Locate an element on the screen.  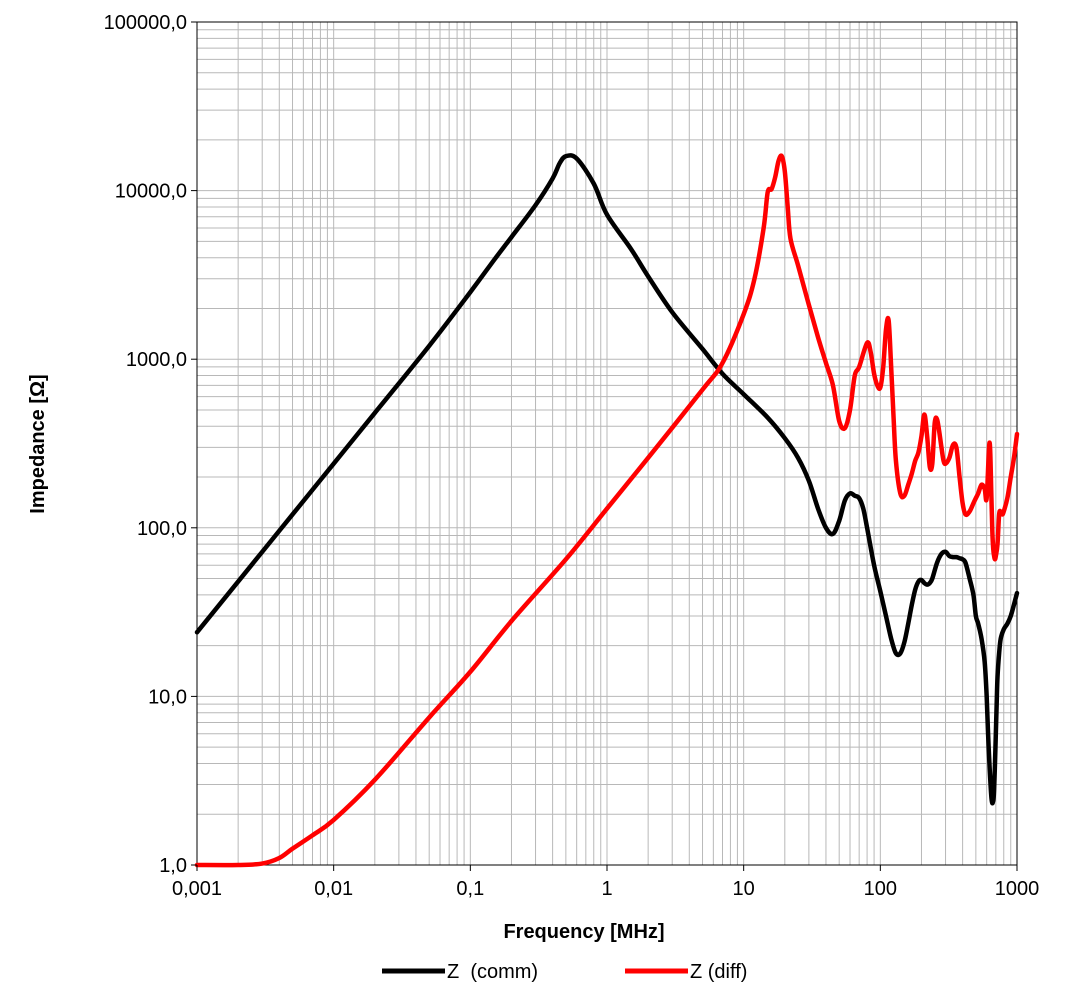
x-tick-label: 1 is located at coordinates (606, 889).